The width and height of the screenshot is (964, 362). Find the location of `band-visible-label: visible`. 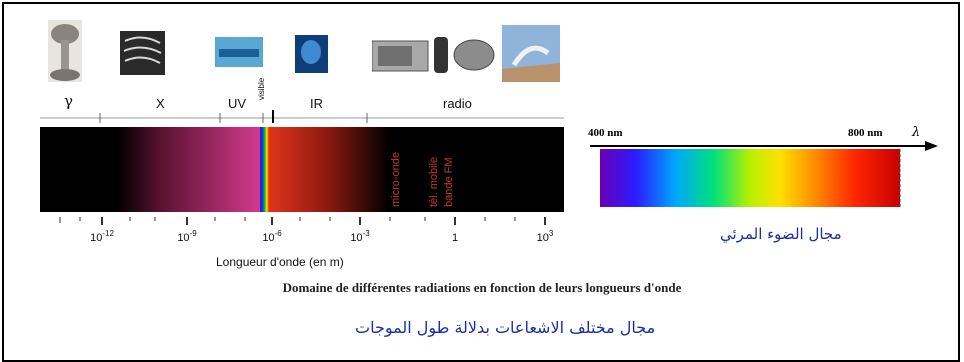

band-visible-label: visible is located at coordinates (261, 88).